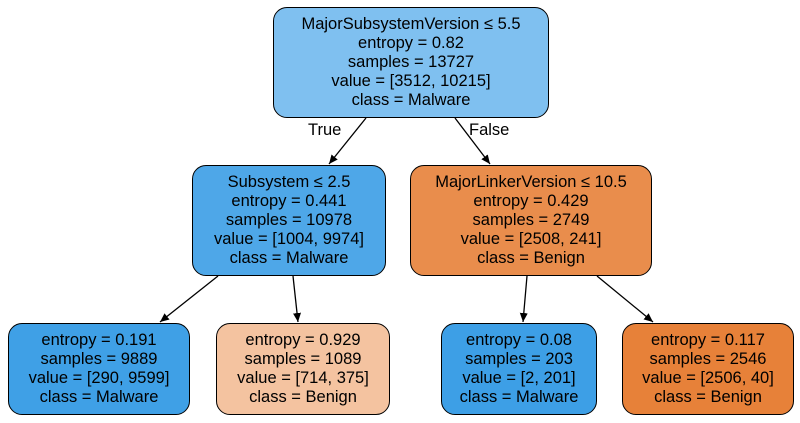 The height and width of the screenshot is (423, 800). What do you see at coordinates (303, 340) in the screenshot?
I see `node-entropy: entropy = 0.929` at bounding box center [303, 340].